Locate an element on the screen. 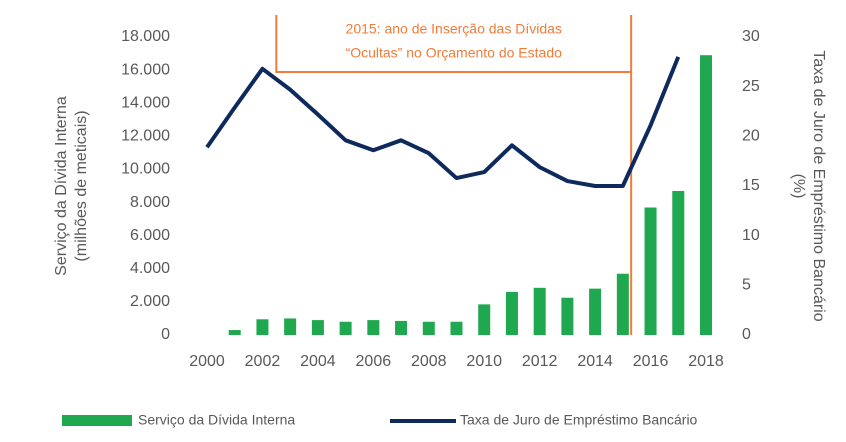  x-tick-label: 2004 is located at coordinates (318, 361).